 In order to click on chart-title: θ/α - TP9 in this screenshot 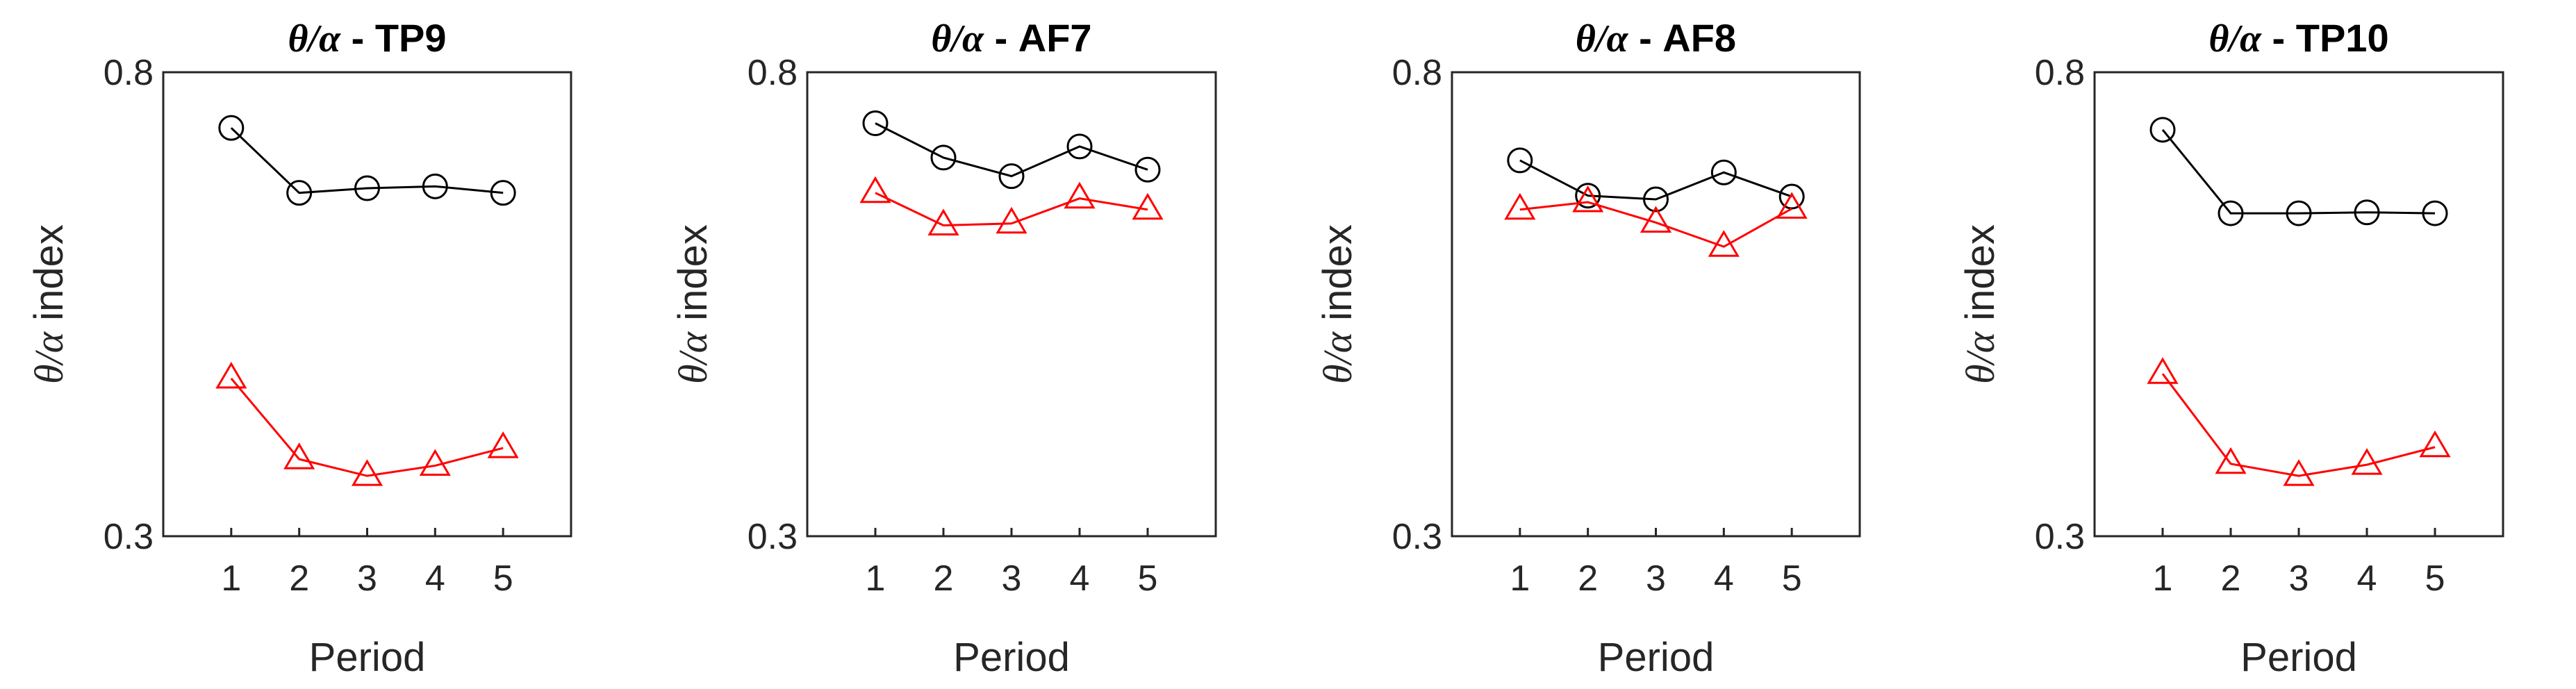, I will do `click(367, 38)`.